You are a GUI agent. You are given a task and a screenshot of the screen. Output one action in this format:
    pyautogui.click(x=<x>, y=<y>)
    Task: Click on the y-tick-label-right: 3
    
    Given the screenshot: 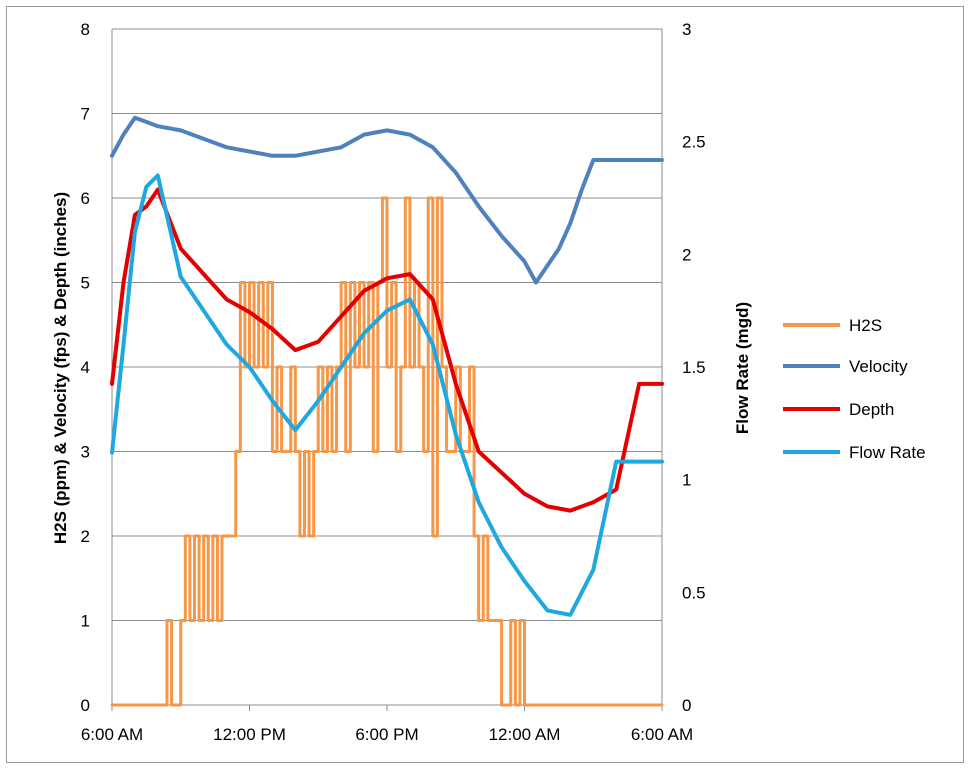 What is the action you would take?
    pyautogui.click(x=686, y=29)
    